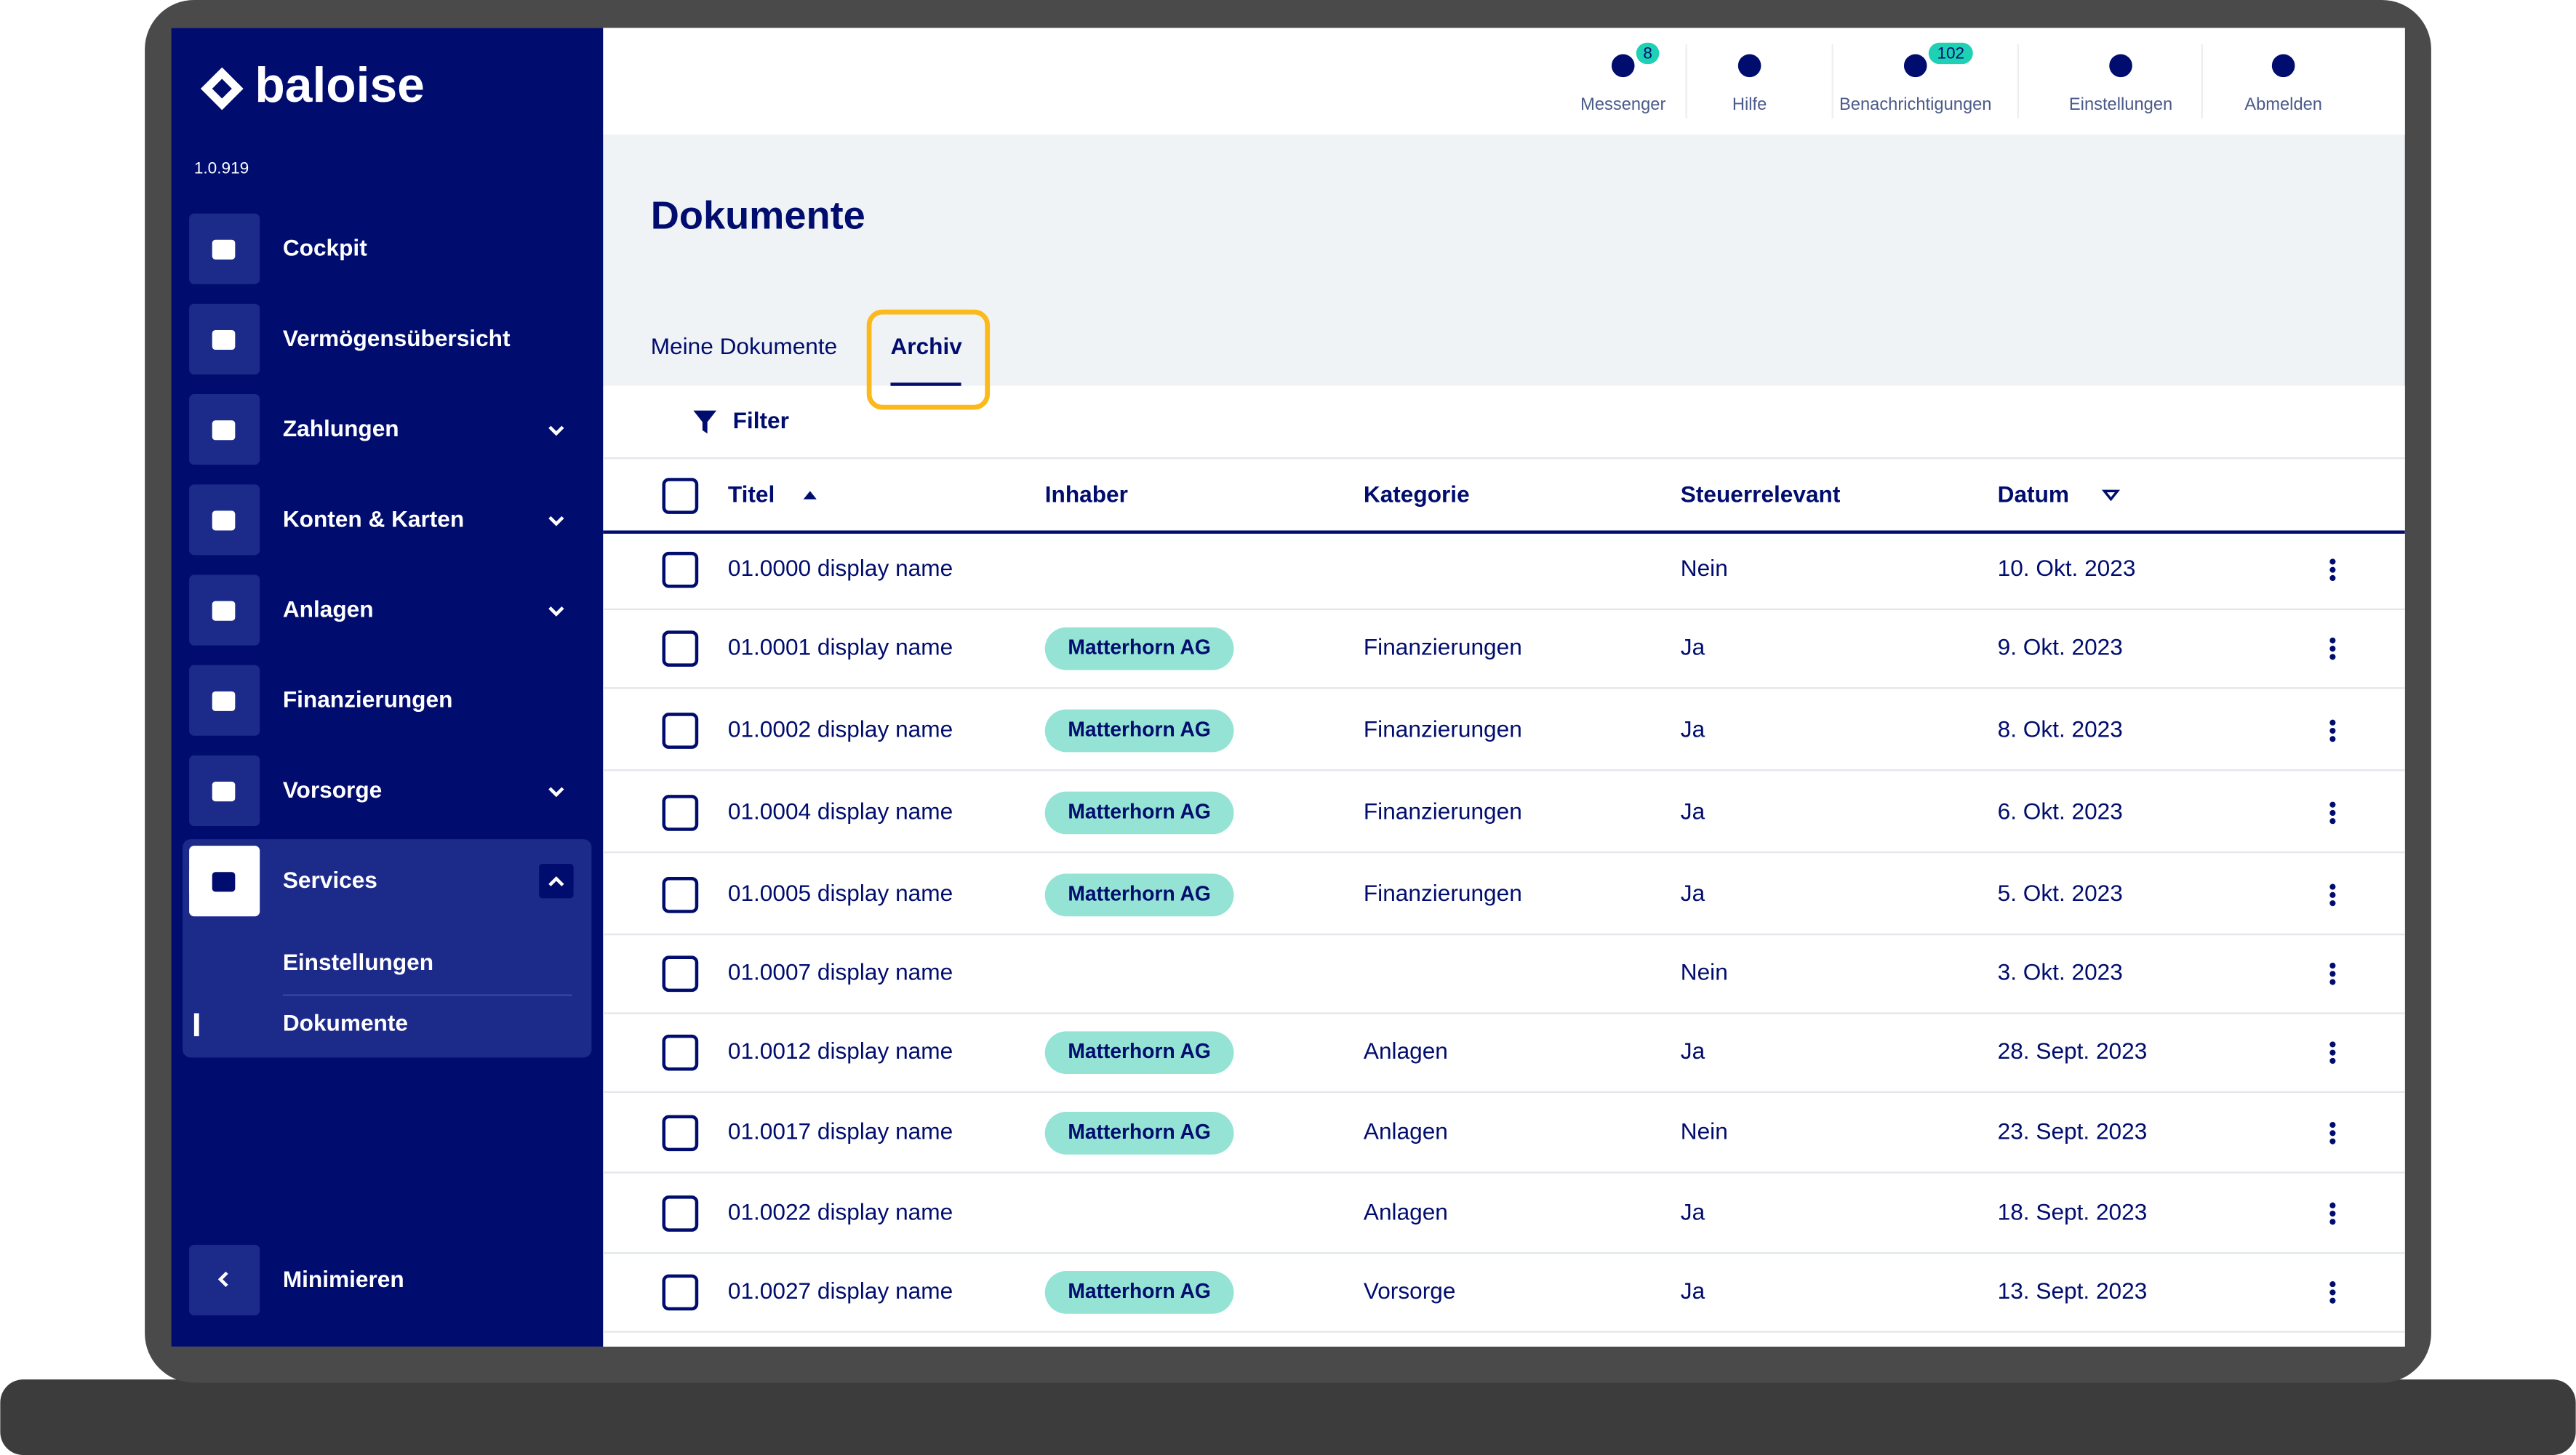  Describe the element at coordinates (2033, 494) in the screenshot. I see `column-header: Datum` at that location.